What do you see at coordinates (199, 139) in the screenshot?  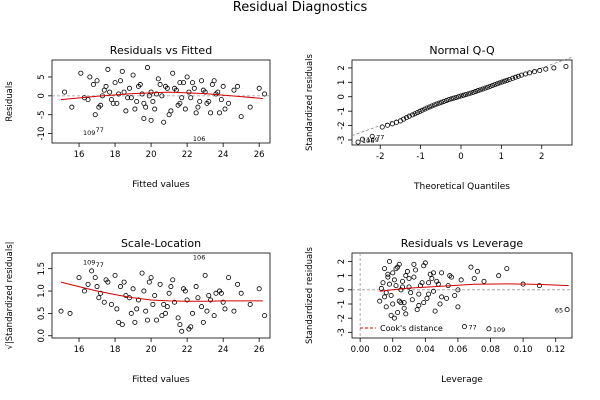 I see `residuals-vs-fitted-point-label: 106` at bounding box center [199, 139].